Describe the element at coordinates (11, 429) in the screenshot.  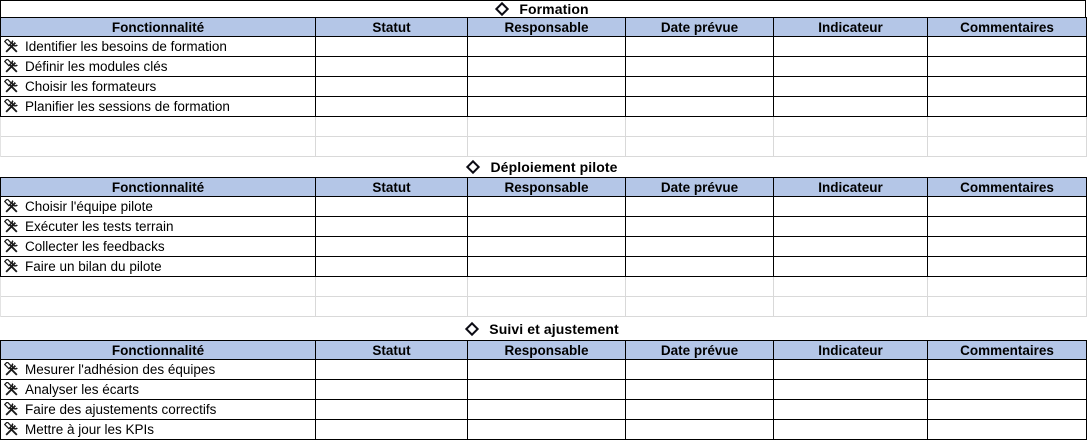
I see `crossed-tools-icon` at that location.